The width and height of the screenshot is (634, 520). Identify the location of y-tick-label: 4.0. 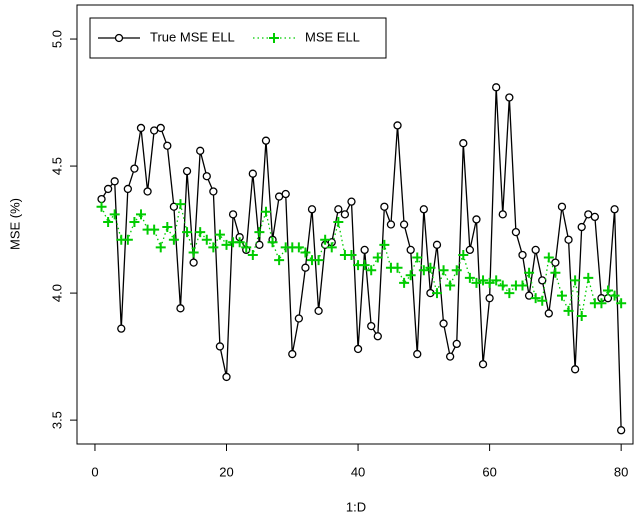
(56, 293).